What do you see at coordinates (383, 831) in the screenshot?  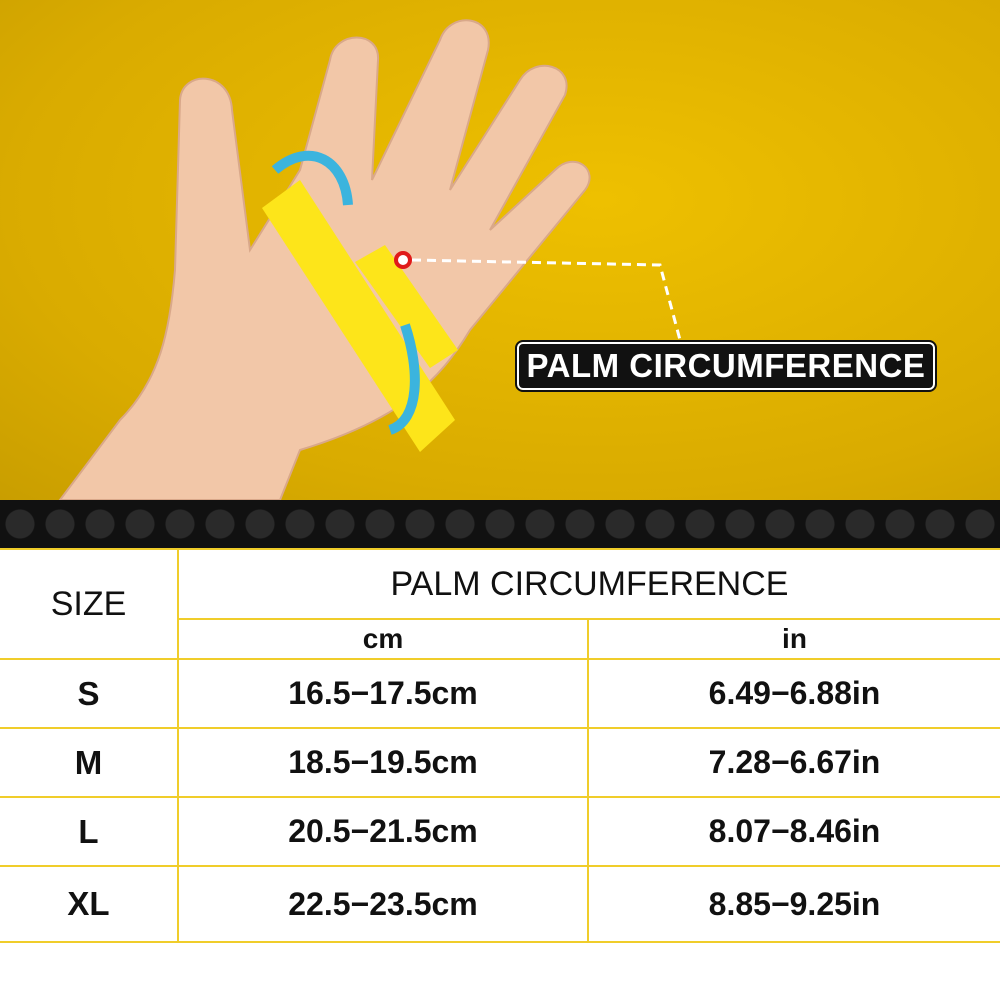 I see `cm-cell: 20.5−21.5cm` at bounding box center [383, 831].